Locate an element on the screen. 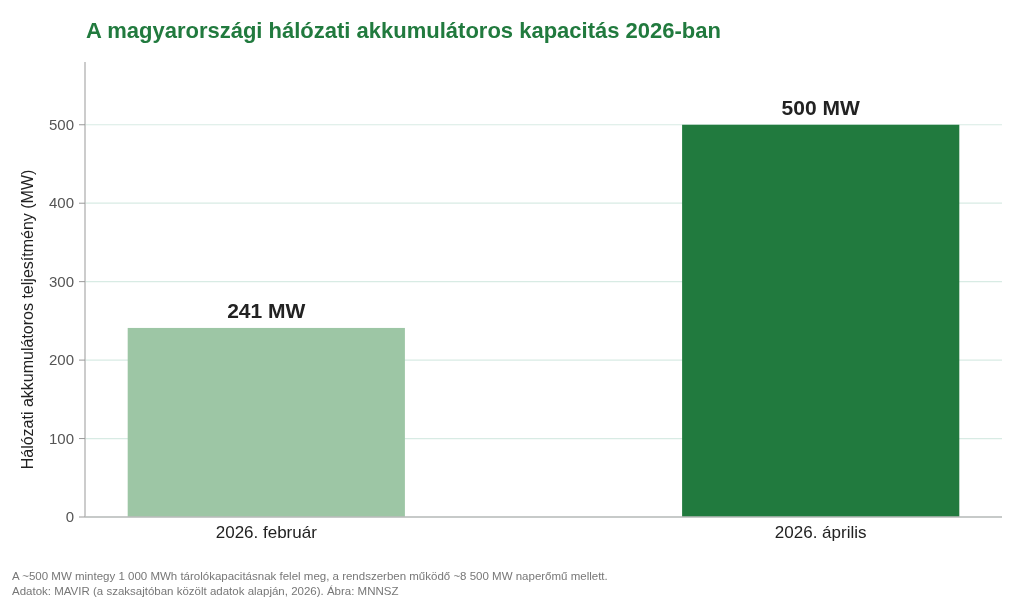  data-label: 500 MW is located at coordinates (820, 107).